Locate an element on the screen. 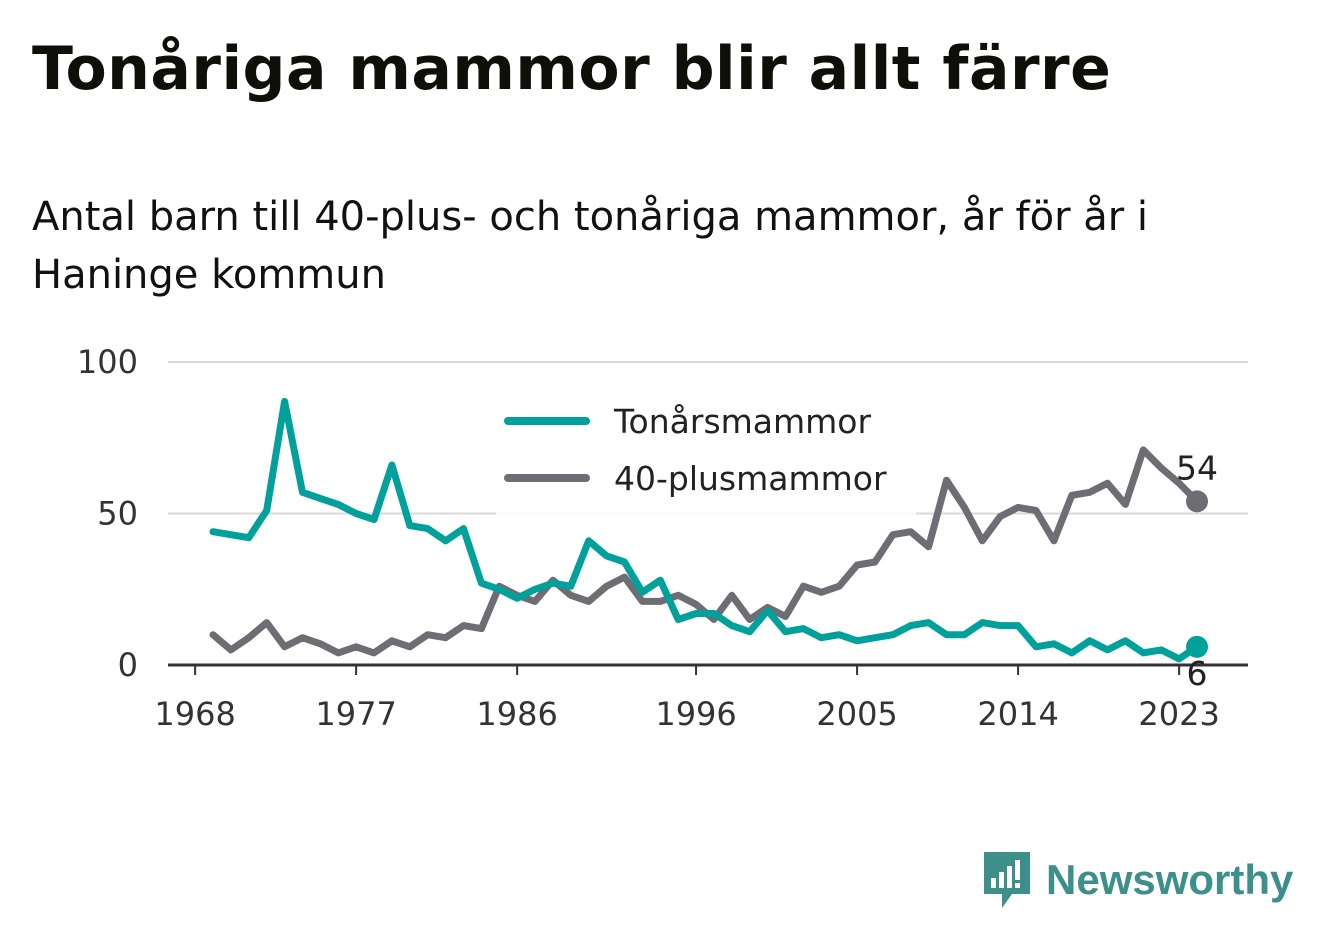  y-tick-label: 50 is located at coordinates (117, 514).